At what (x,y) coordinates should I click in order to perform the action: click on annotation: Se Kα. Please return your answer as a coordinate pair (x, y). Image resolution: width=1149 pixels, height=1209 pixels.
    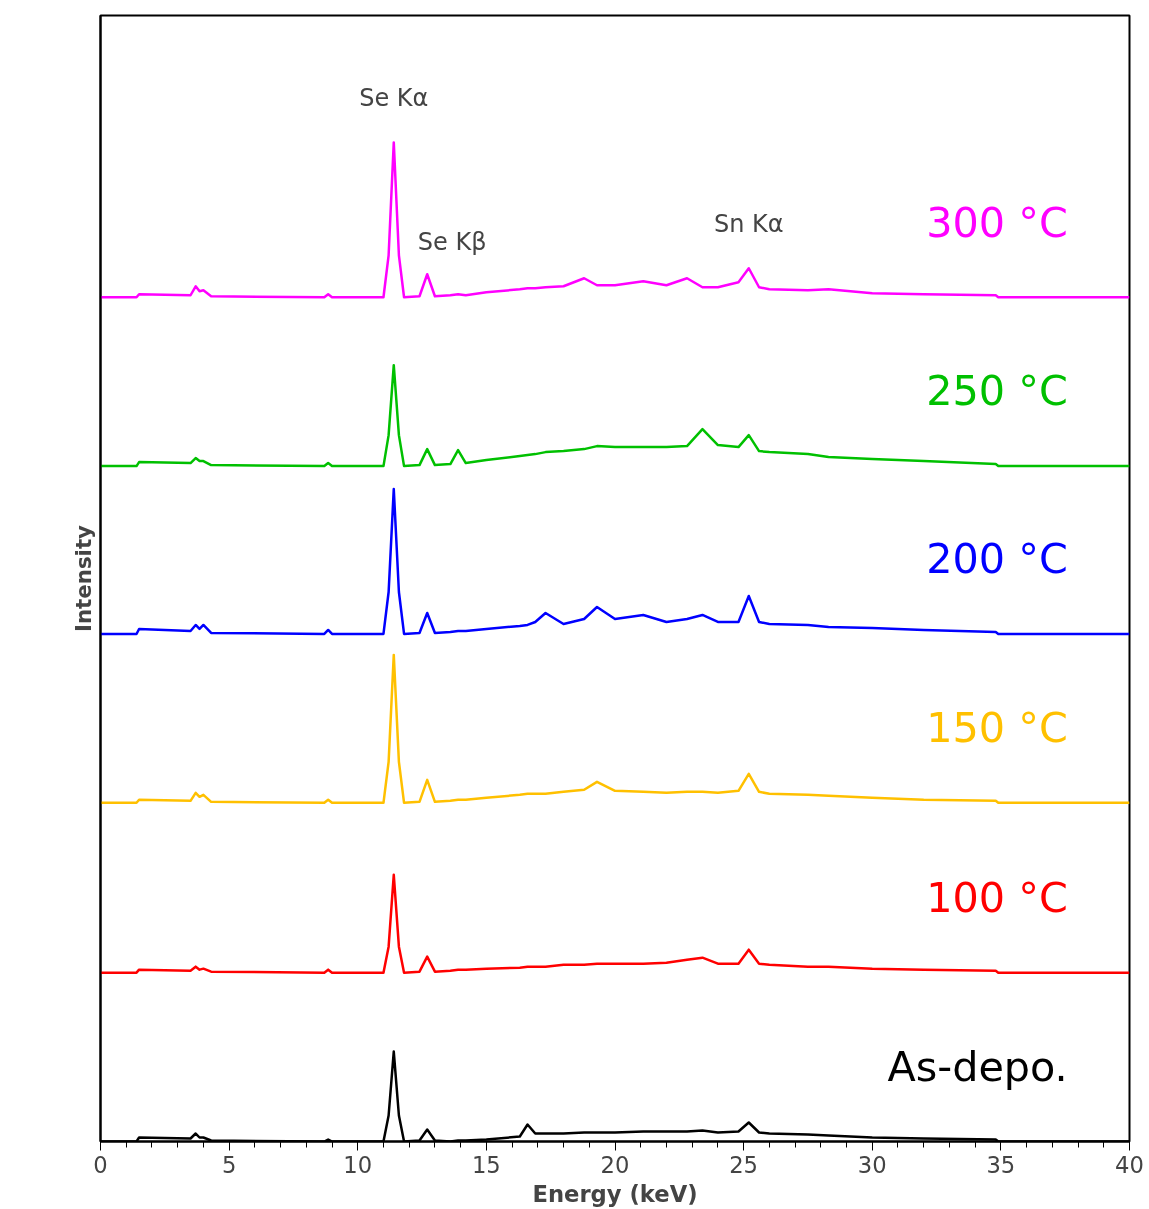
    Looking at the image, I should click on (394, 98).